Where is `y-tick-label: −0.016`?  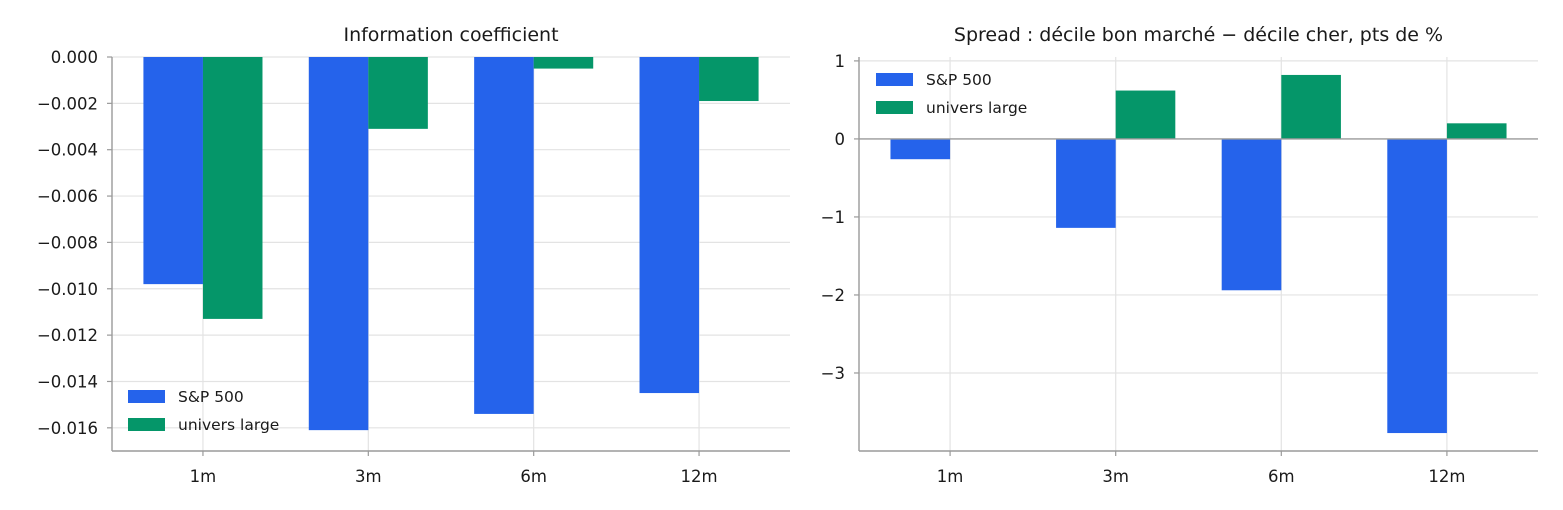 y-tick-label: −0.016 is located at coordinates (67, 428).